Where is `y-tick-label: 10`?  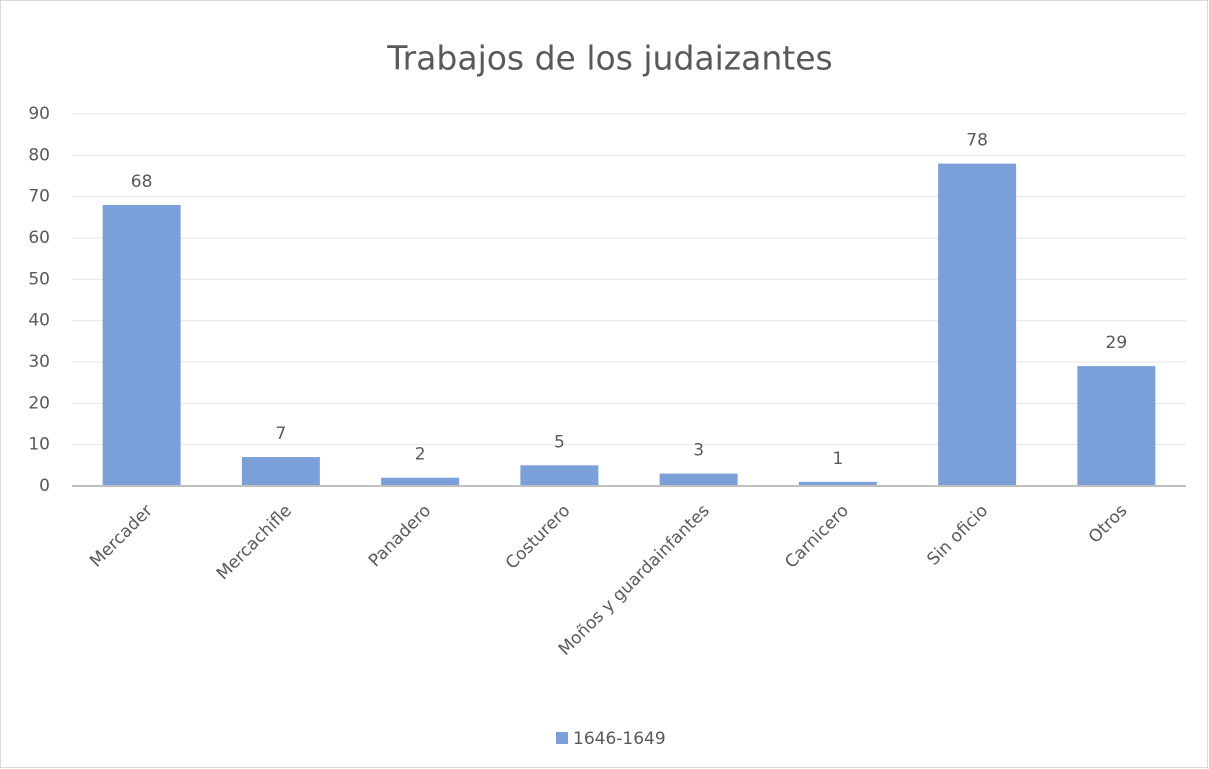
y-tick-label: 10 is located at coordinates (39, 445).